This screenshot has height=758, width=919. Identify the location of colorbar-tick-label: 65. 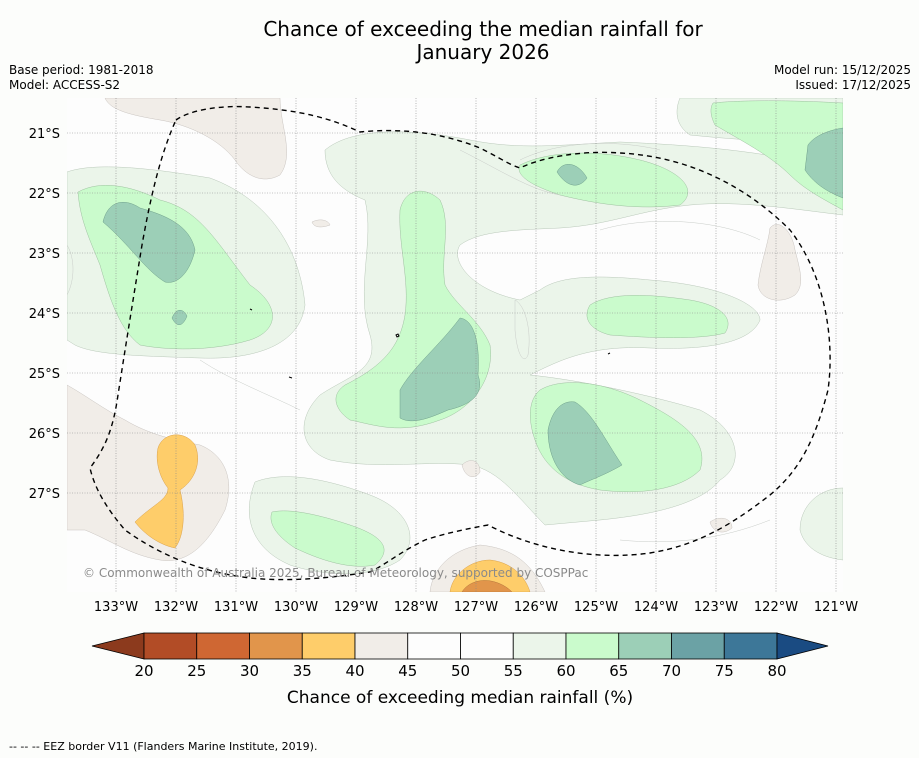
(618, 671).